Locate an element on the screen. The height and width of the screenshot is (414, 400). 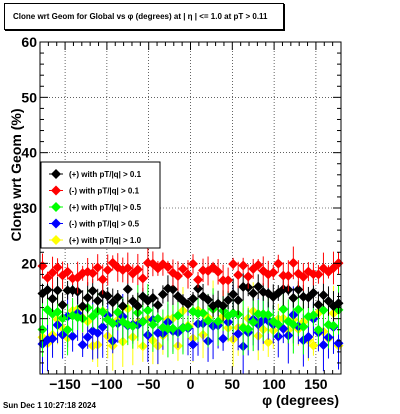
legend-label: (-) with pT/|q| > 0.5 is located at coordinates (104, 224).